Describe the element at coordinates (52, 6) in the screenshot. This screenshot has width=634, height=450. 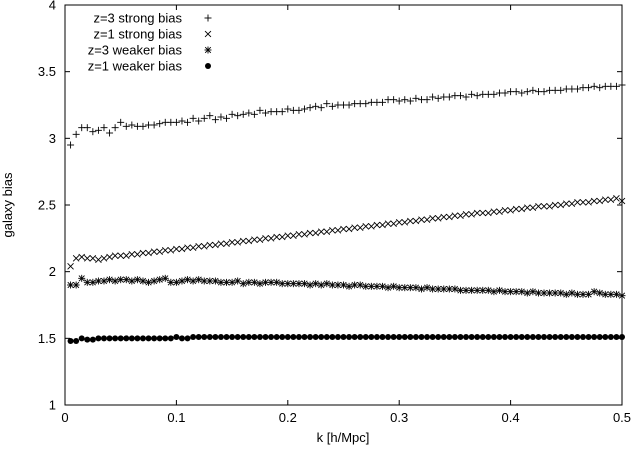
I see `y-tick-label: 4` at that location.